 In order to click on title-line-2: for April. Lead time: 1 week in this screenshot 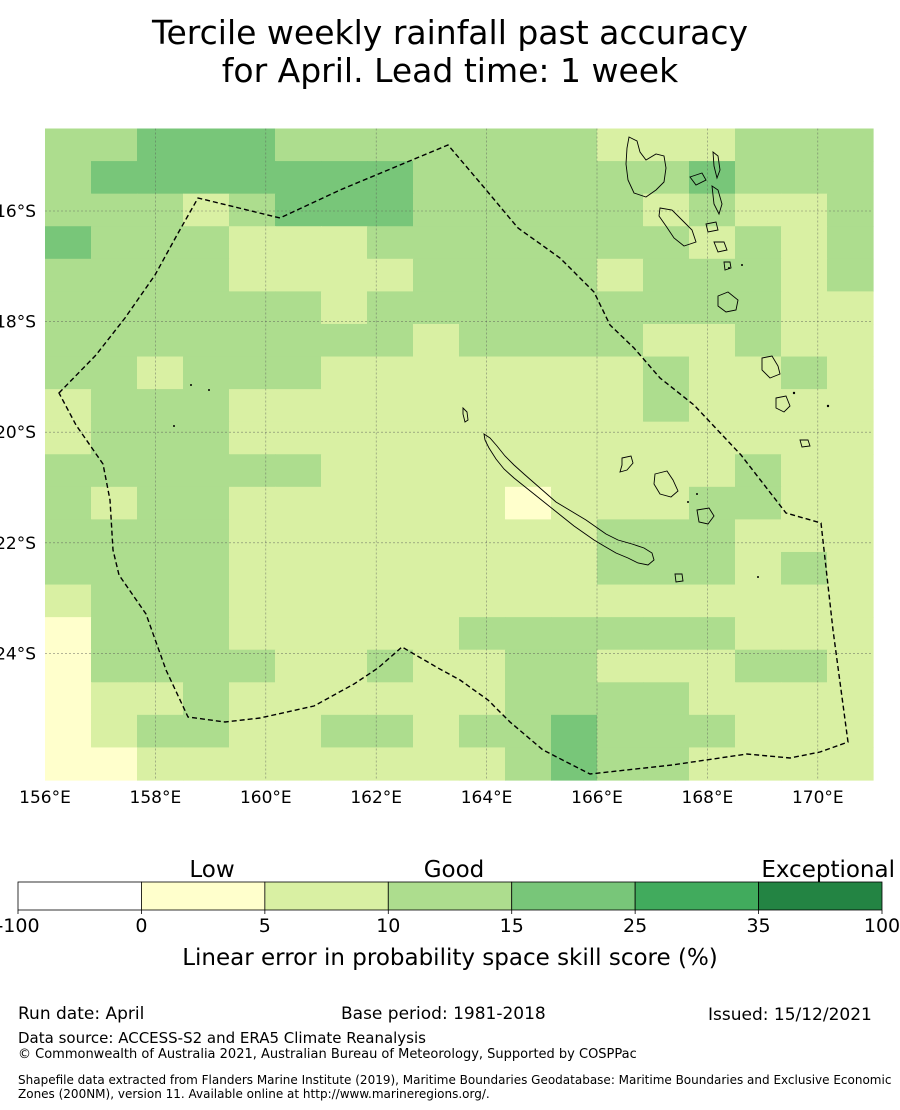, I will do `click(450, 70)`.